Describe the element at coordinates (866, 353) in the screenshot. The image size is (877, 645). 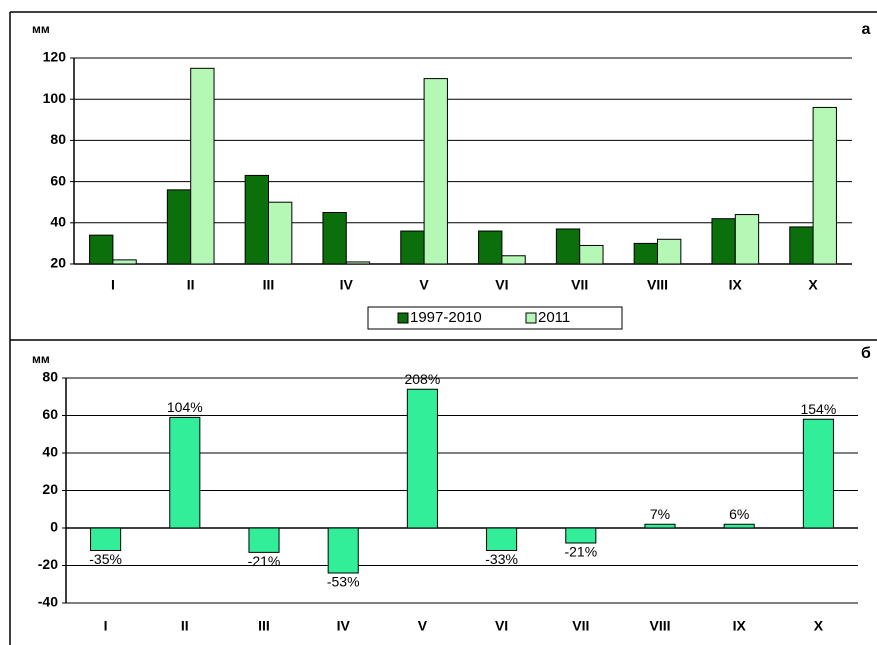
I see `panel-label: б` at that location.